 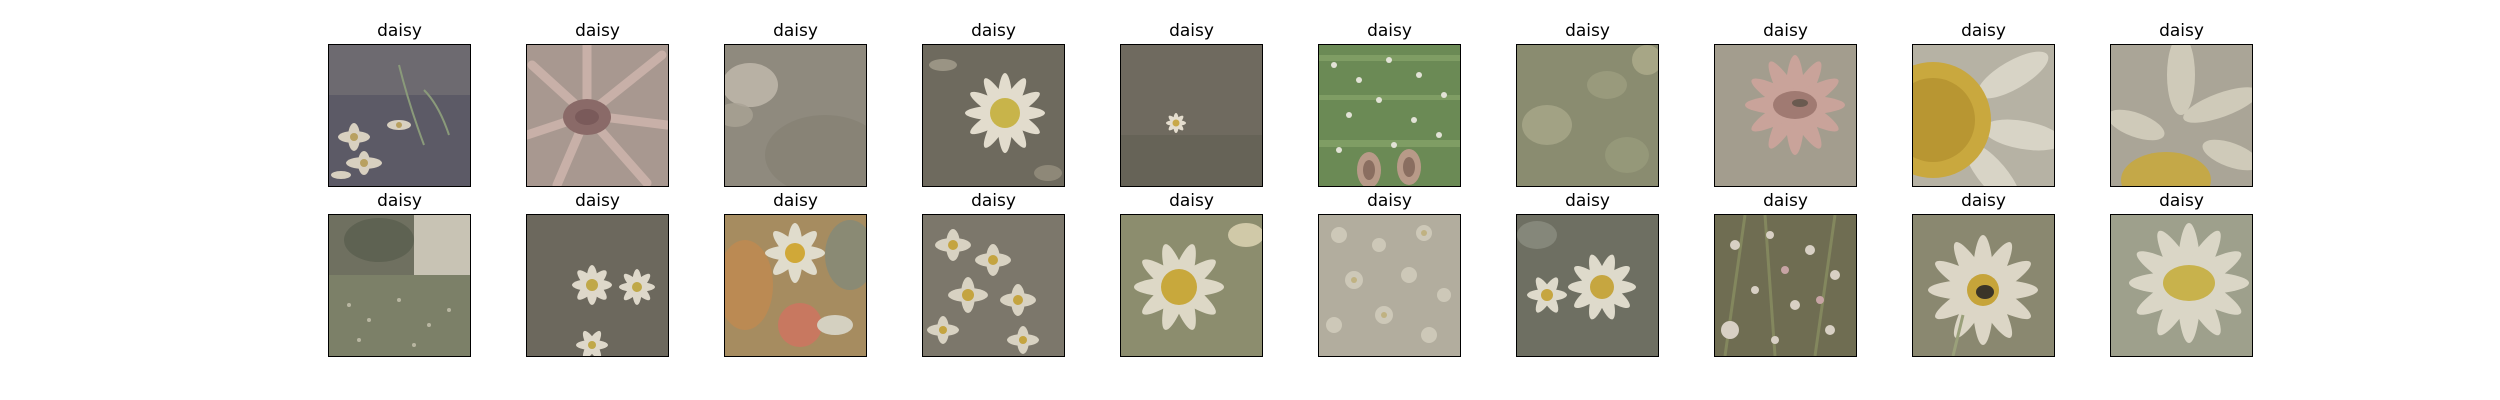 I want to click on daisy-light-green-image, so click(x=2181, y=285).